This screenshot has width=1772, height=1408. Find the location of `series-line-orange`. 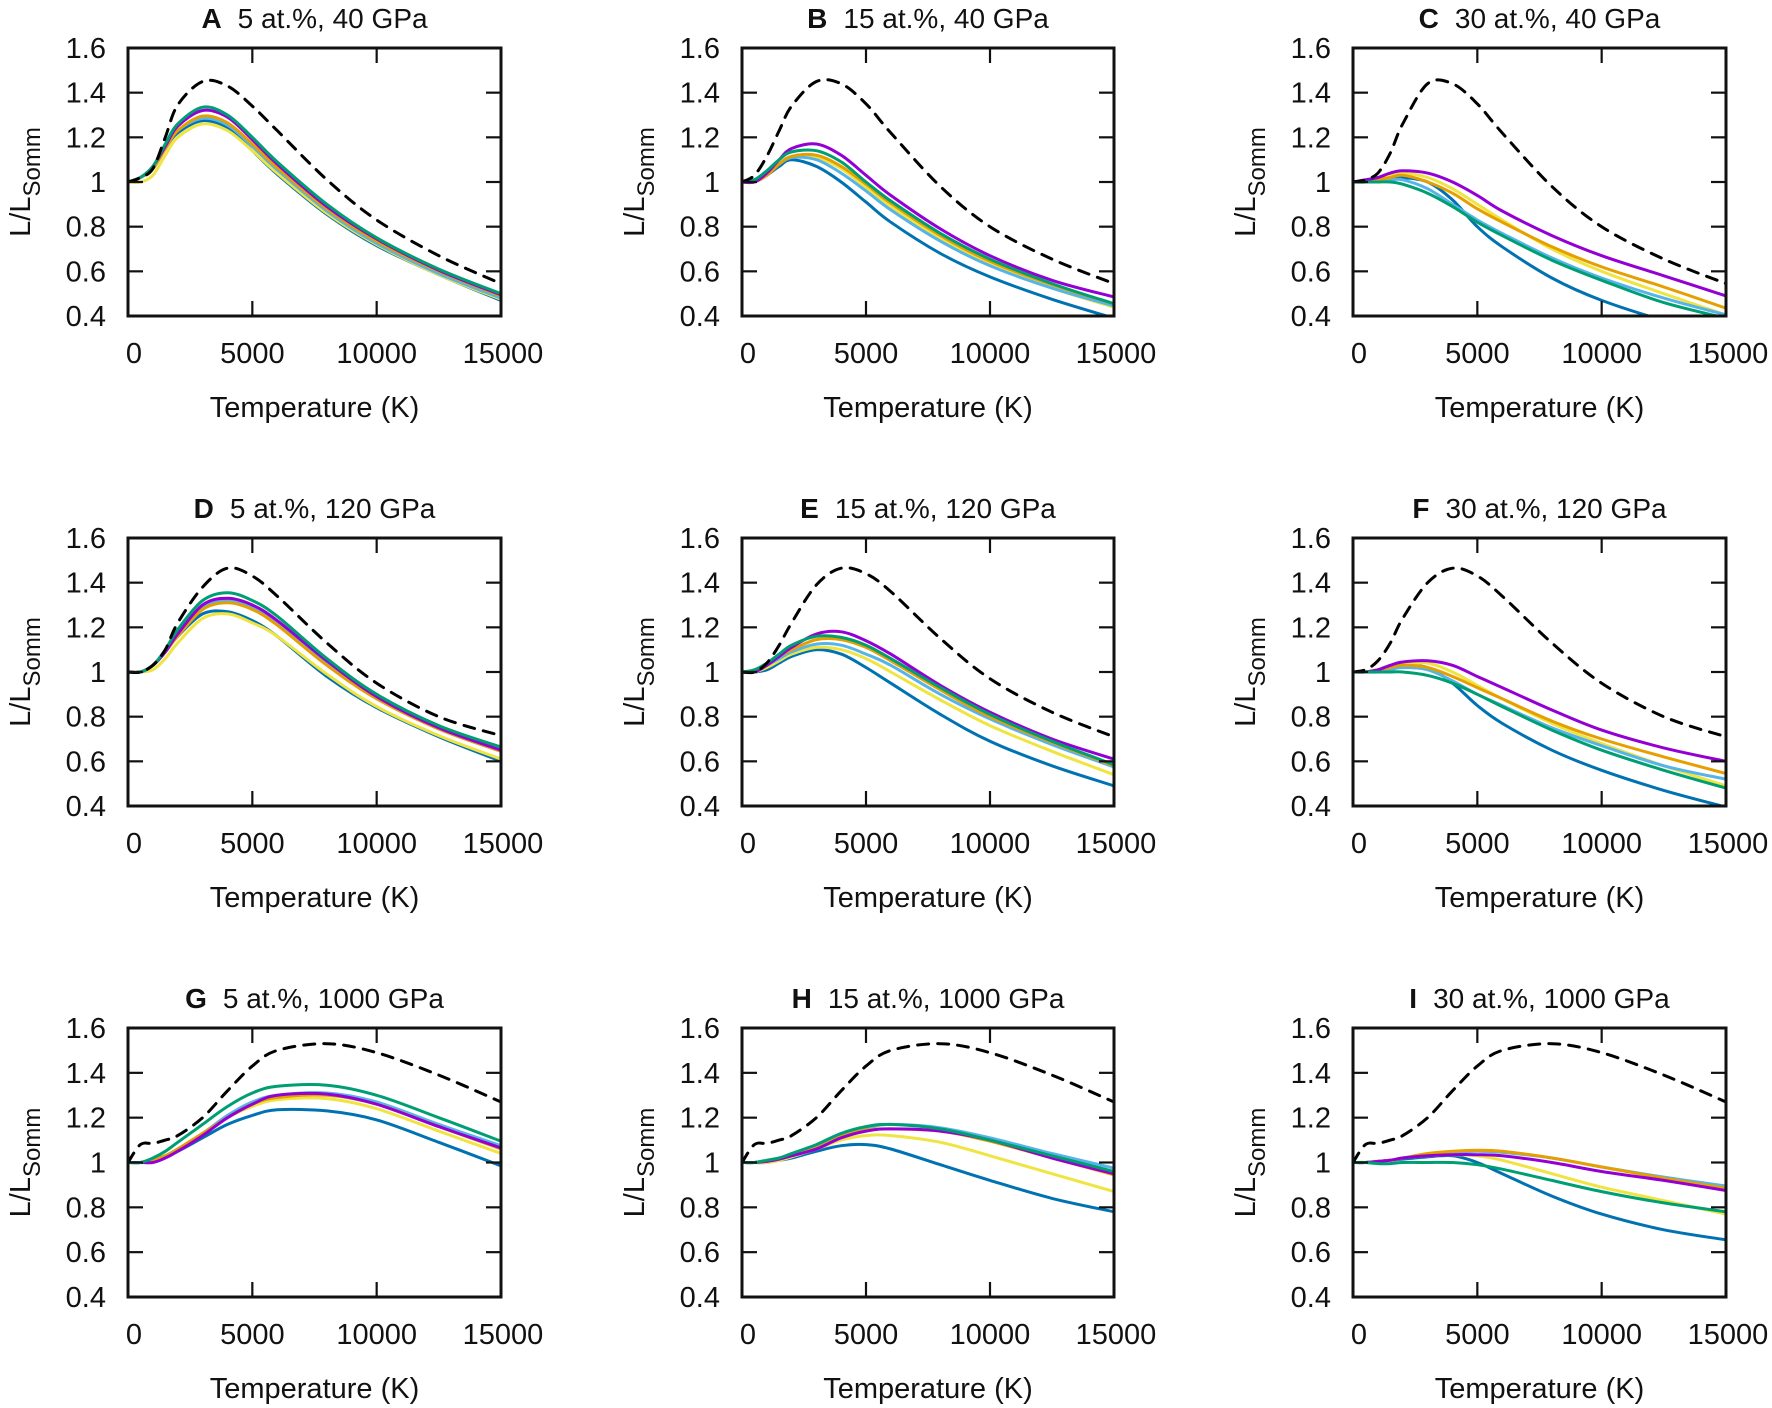

series-line-orange is located at coordinates (928, 229).